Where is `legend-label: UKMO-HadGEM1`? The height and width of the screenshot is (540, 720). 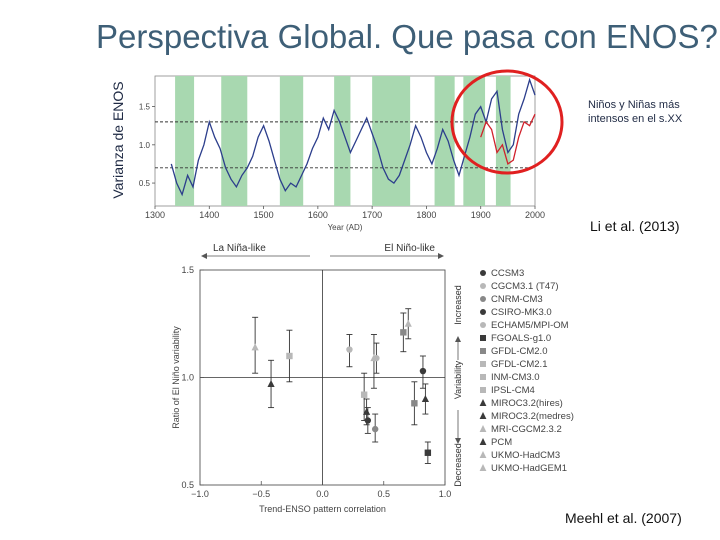 legend-label: UKMO-HadGEM1 is located at coordinates (529, 468).